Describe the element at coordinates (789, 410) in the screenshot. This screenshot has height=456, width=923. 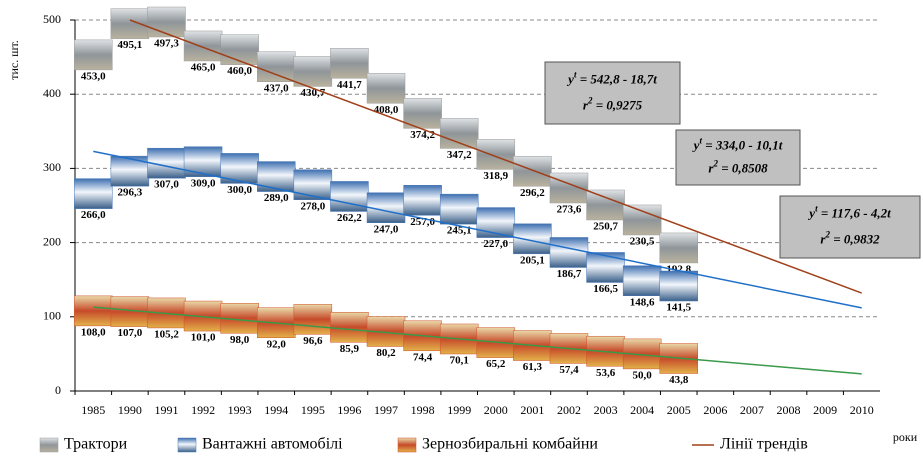
I see `x-tick-label: 2008` at that location.